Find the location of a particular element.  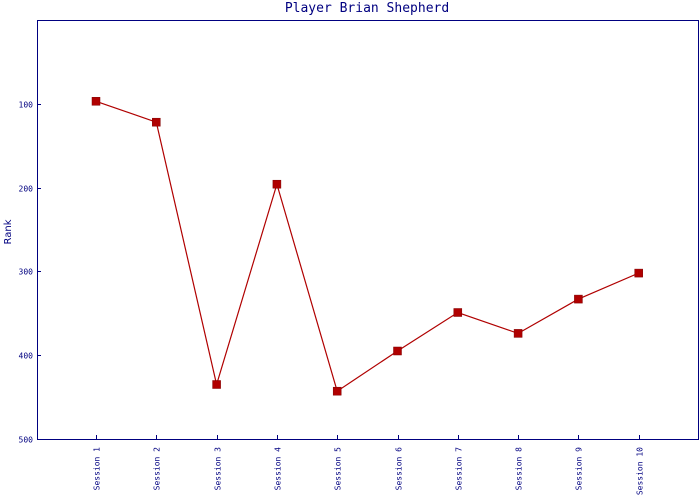

y-tick-label: 200 is located at coordinates (26, 189).